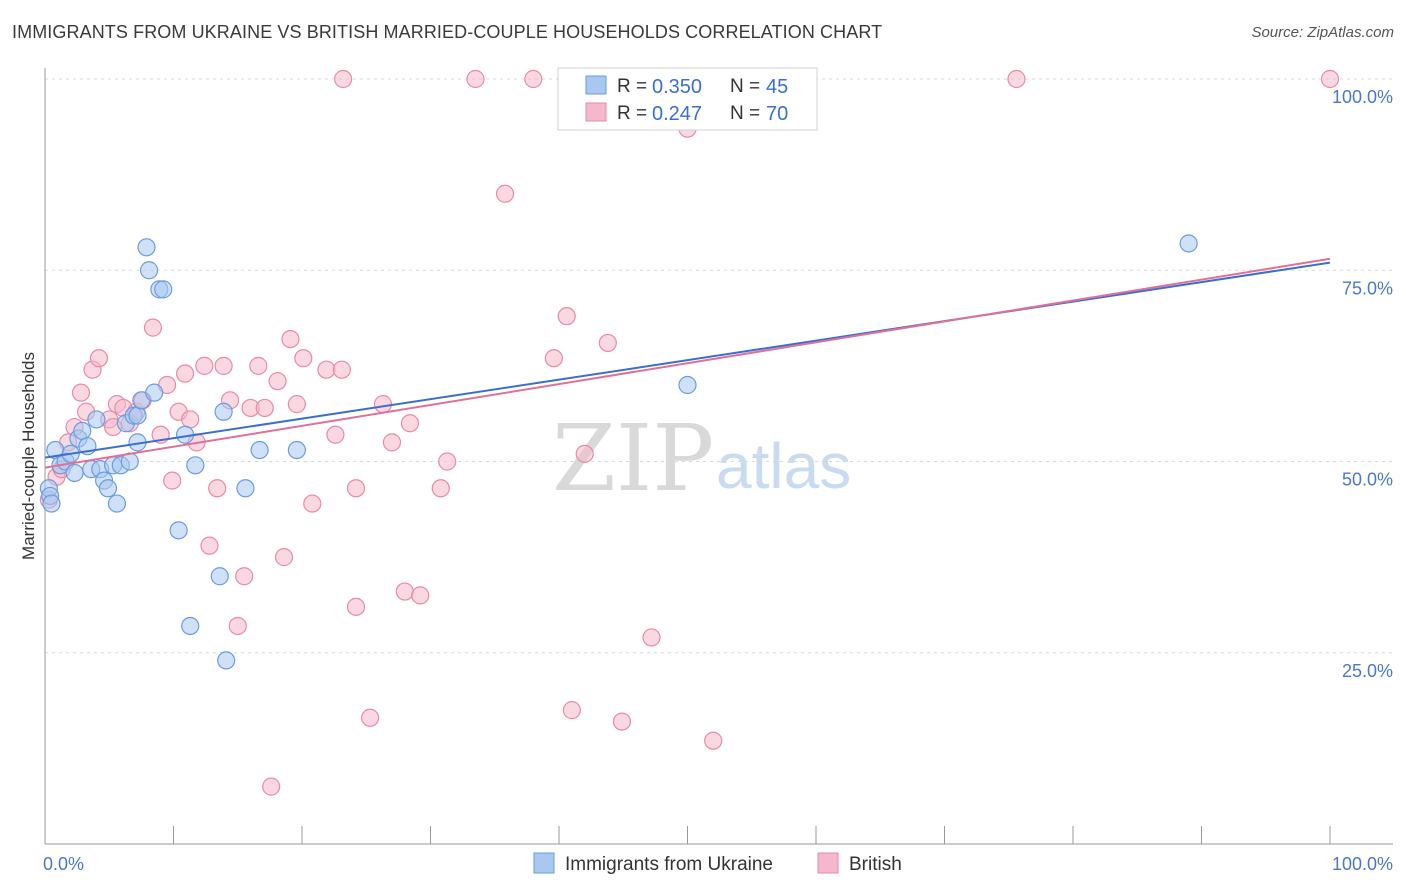 This screenshot has height=892, width=1406. Describe the element at coordinates (1322, 32) in the screenshot. I see `source-label: Source: ZipAtlas.com` at that location.